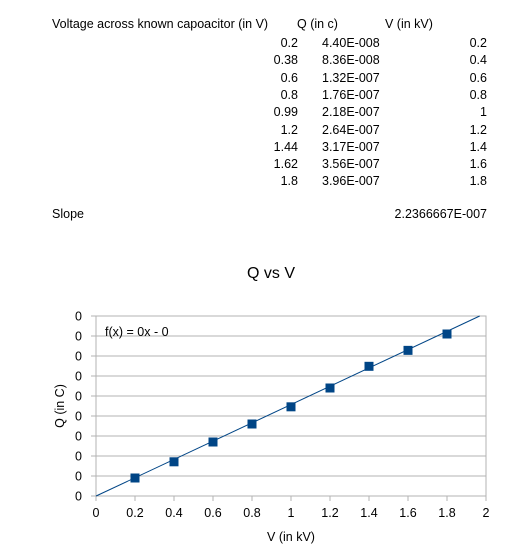 The image size is (527, 558). Describe the element at coordinates (289, 77) in the screenshot. I see `cell-voltage-known: 0.6` at that location.